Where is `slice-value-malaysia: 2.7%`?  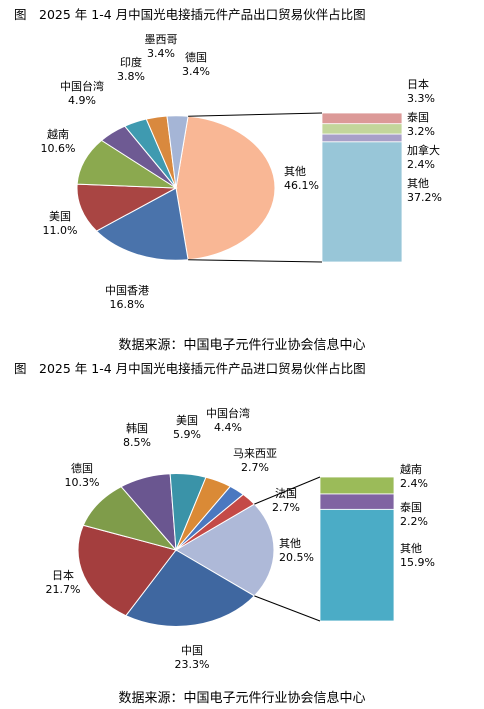
slice-value-malaysia: 2.7% is located at coordinates (255, 467).